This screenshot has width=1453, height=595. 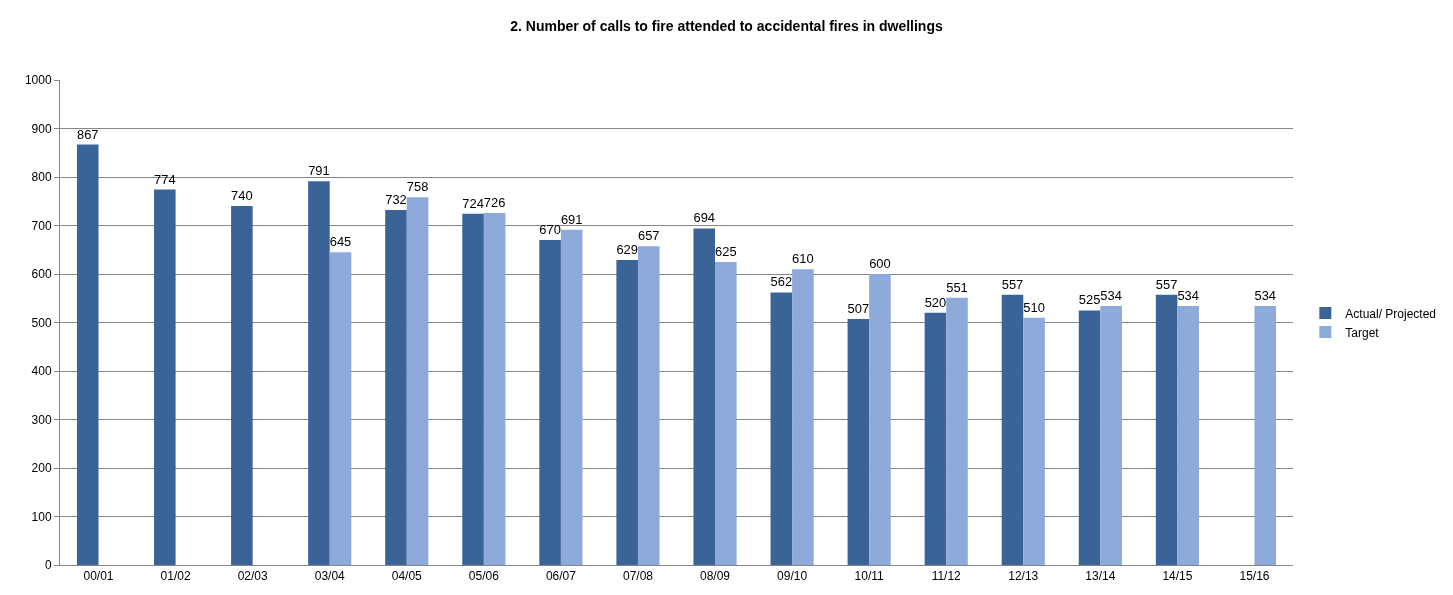 What do you see at coordinates (41, 225) in the screenshot?
I see `y-tick-label: 700` at bounding box center [41, 225].